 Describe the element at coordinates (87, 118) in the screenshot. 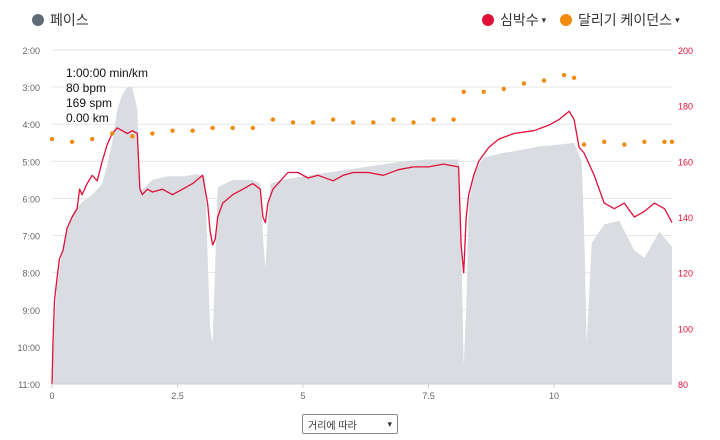

I see `tooltip-distance: 0.00 km` at that location.